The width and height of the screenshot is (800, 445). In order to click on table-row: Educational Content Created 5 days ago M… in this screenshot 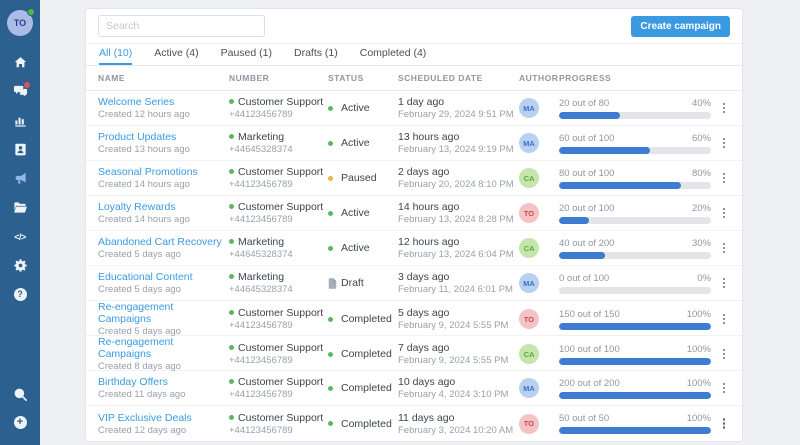, I will do `click(414, 283)`.